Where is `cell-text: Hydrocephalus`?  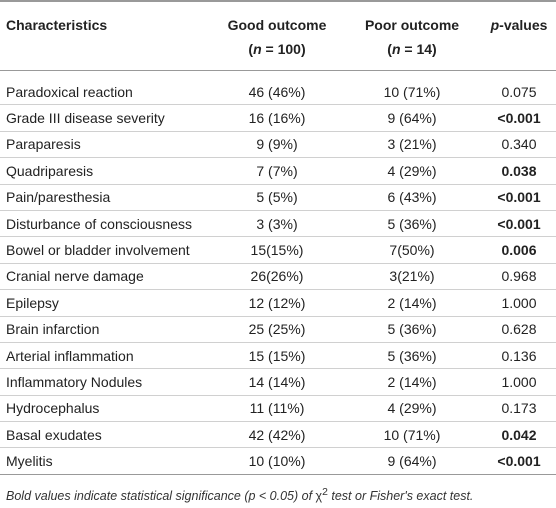 cell-text: Hydrocephalus is located at coordinates (53, 408).